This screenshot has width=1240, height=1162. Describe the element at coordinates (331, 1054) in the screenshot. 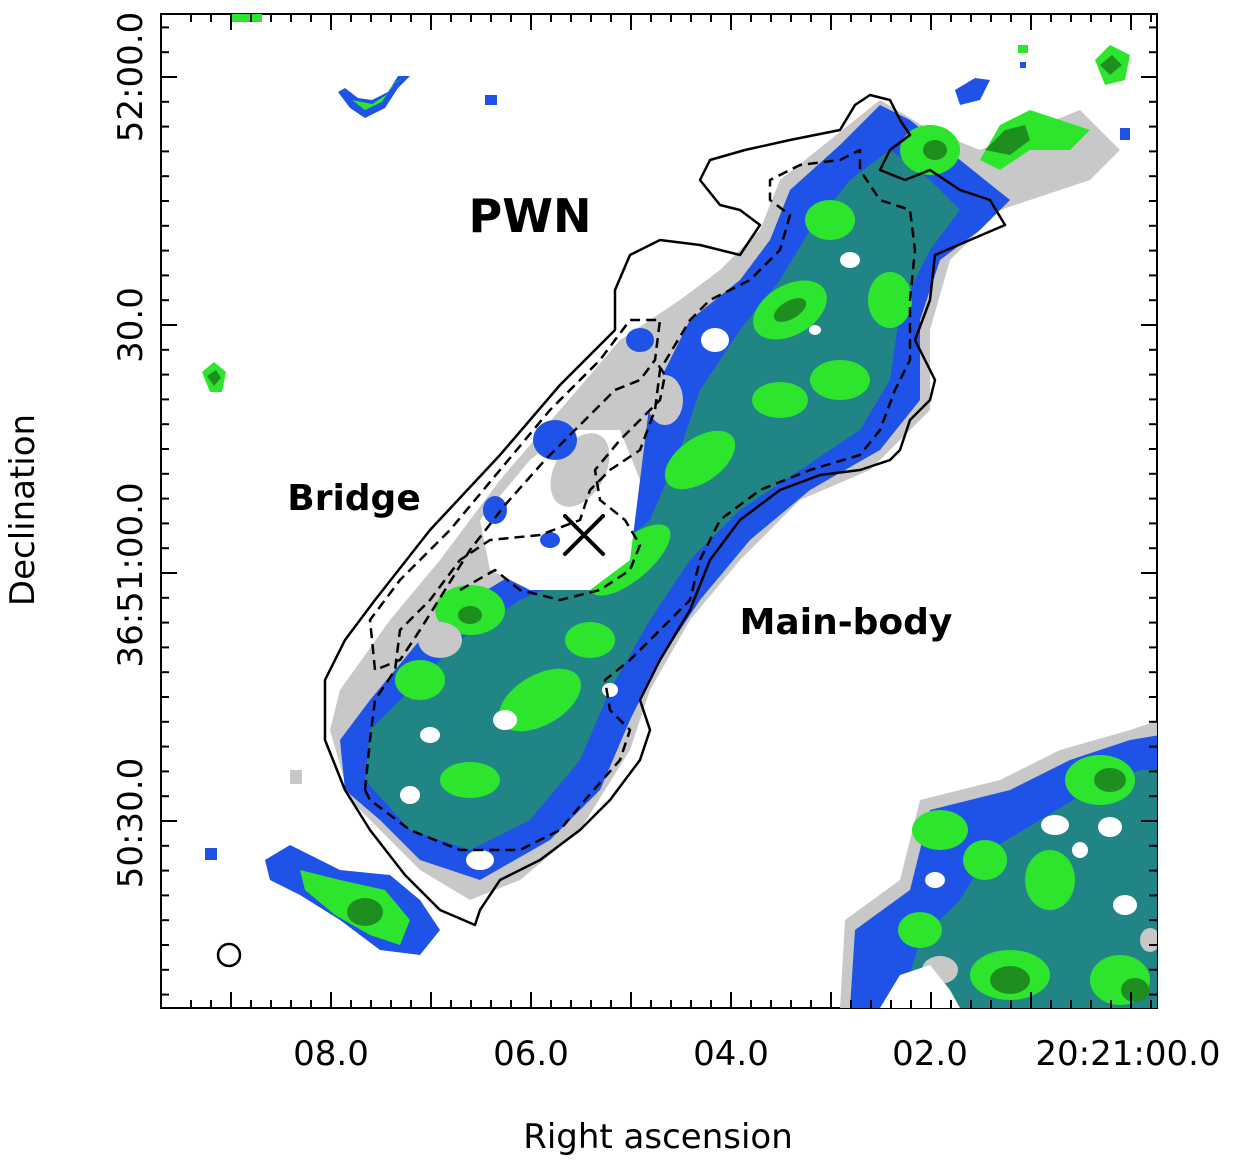

I see `x-tick-label: 08.0` at that location.